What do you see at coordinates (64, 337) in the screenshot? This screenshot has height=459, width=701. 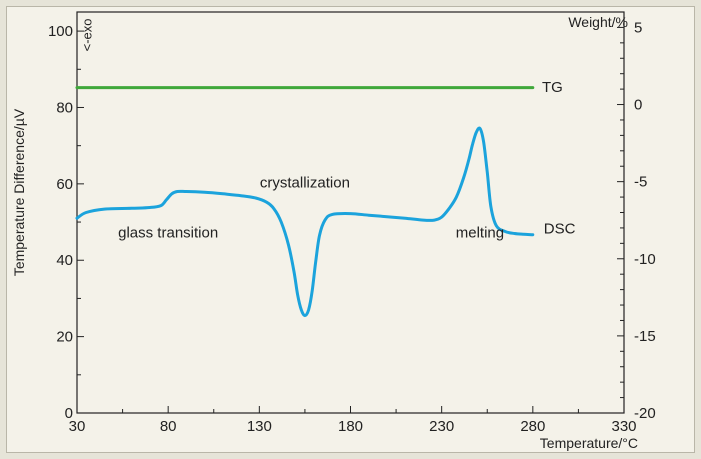 I see `y-left-tick-label: 20` at bounding box center [64, 337].